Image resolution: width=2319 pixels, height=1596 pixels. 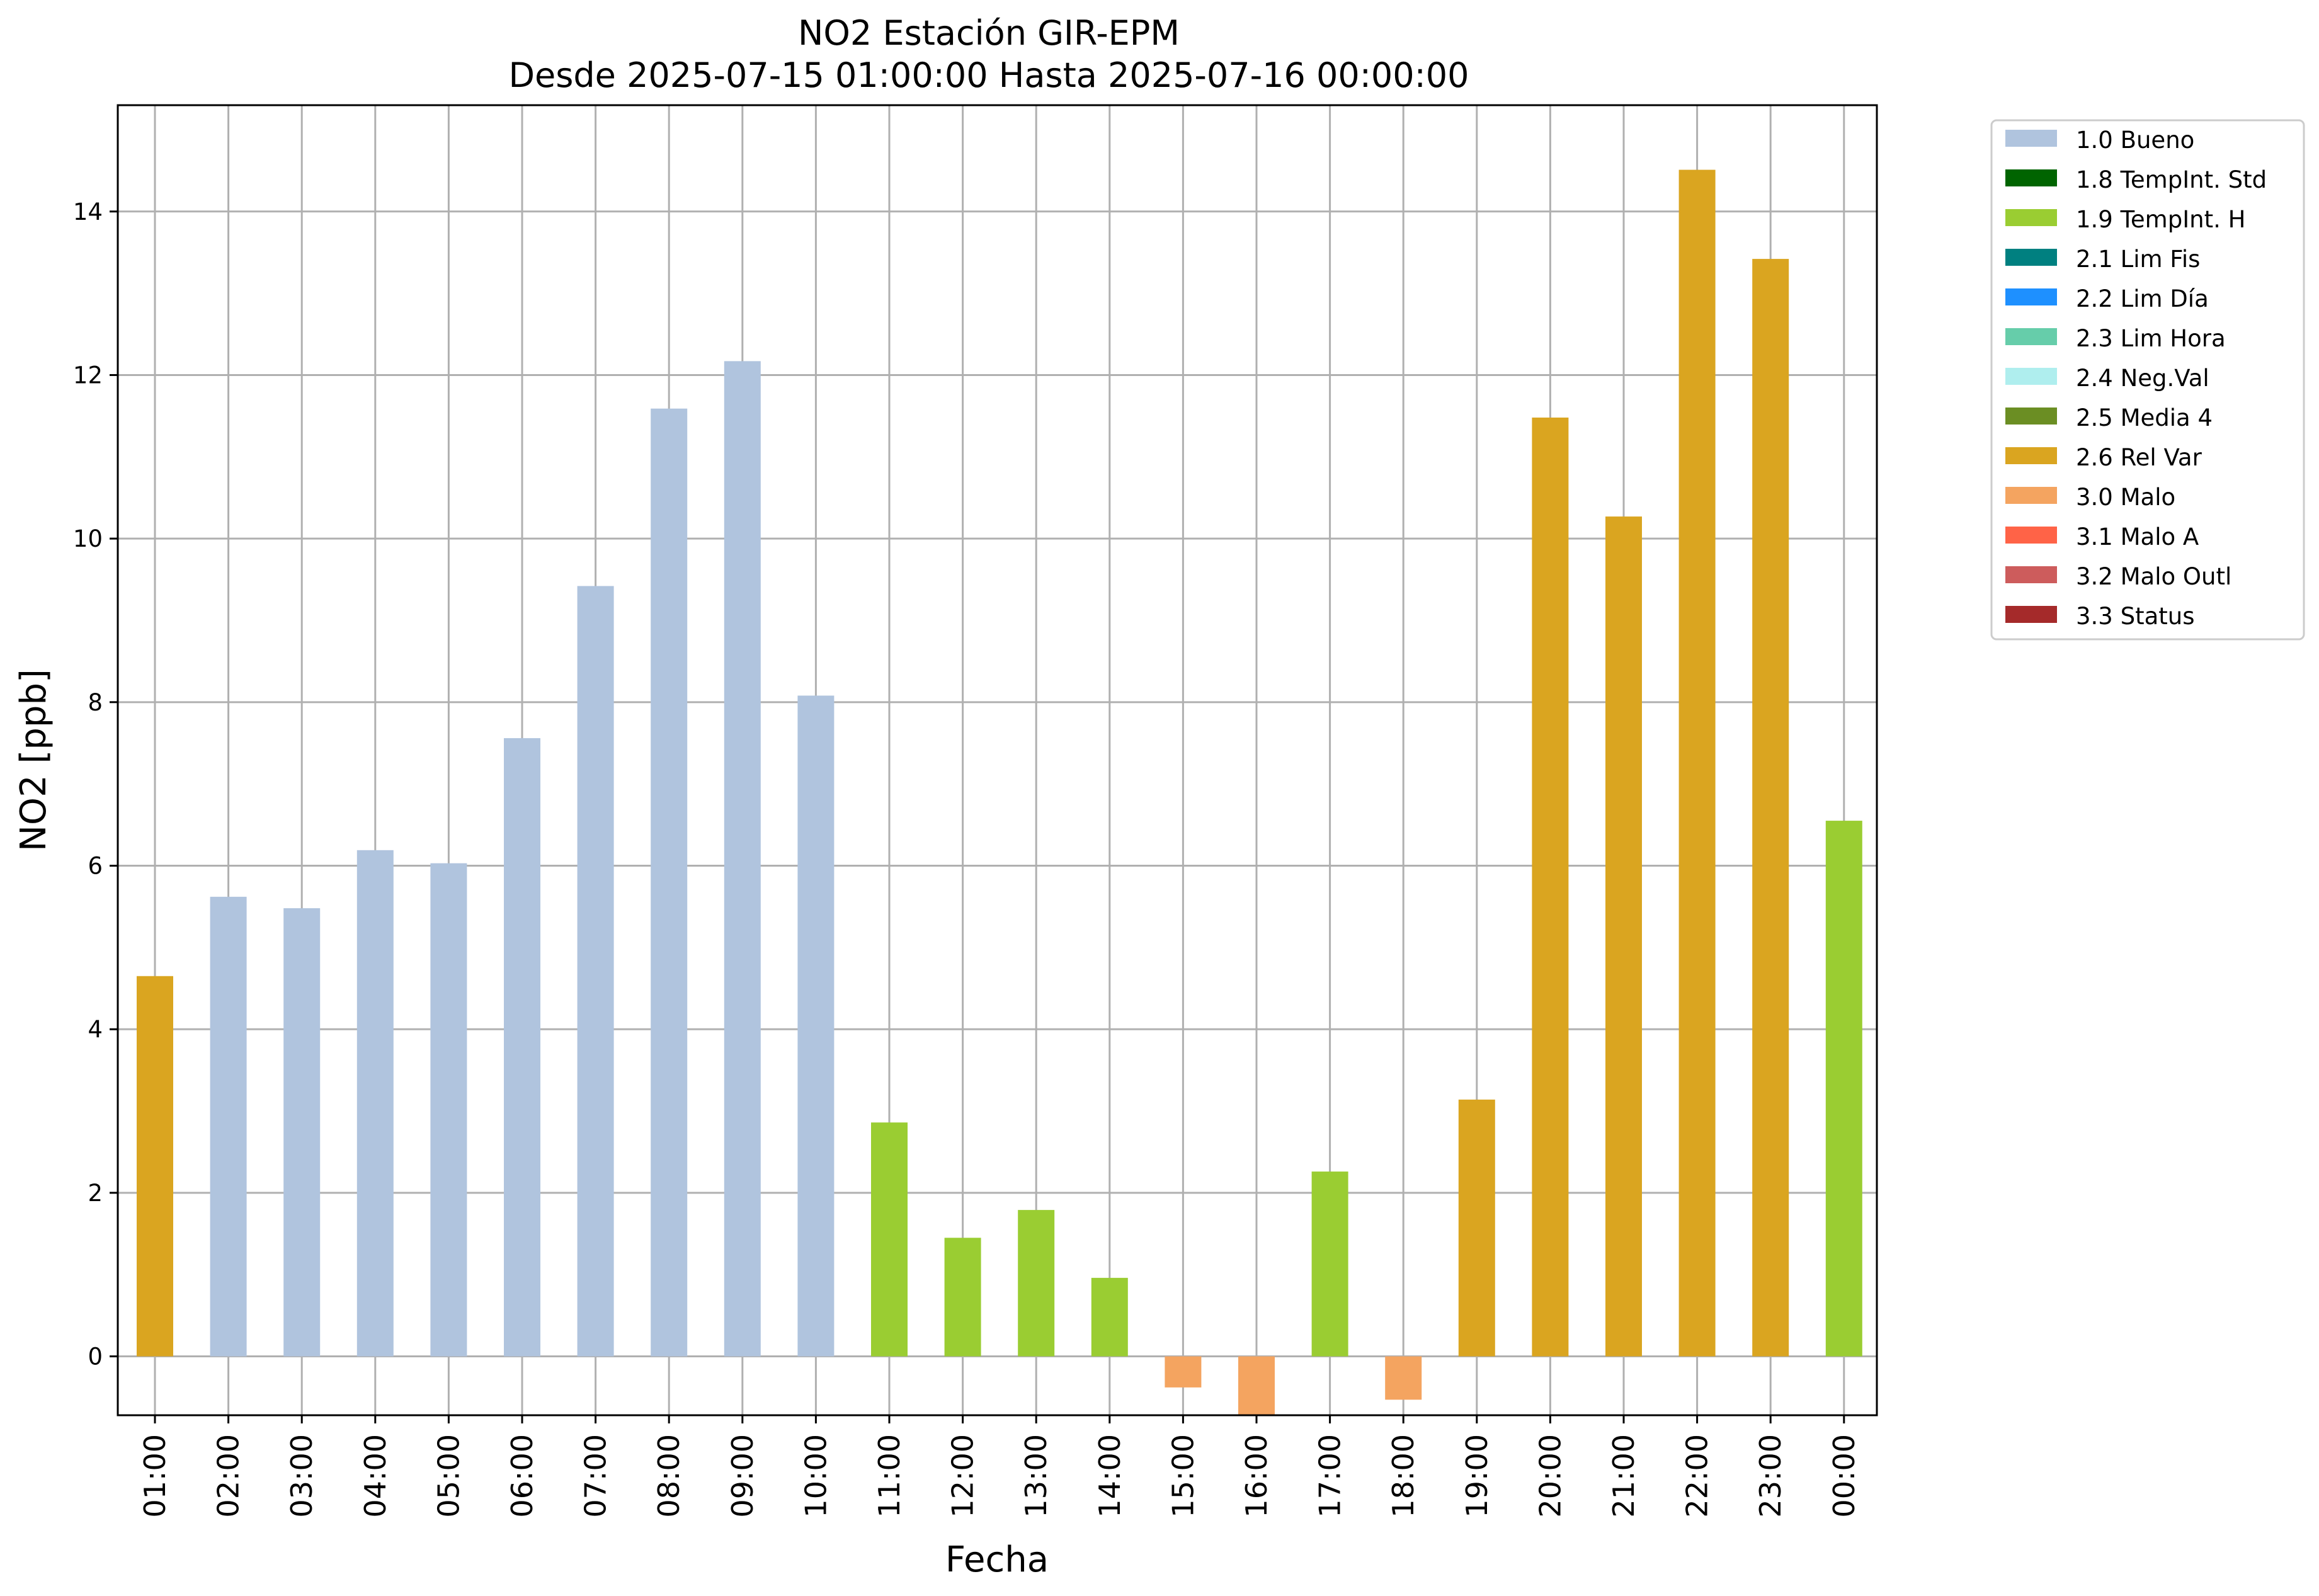 I want to click on x-tick-label: 19:00, so click(x=1477, y=1476).